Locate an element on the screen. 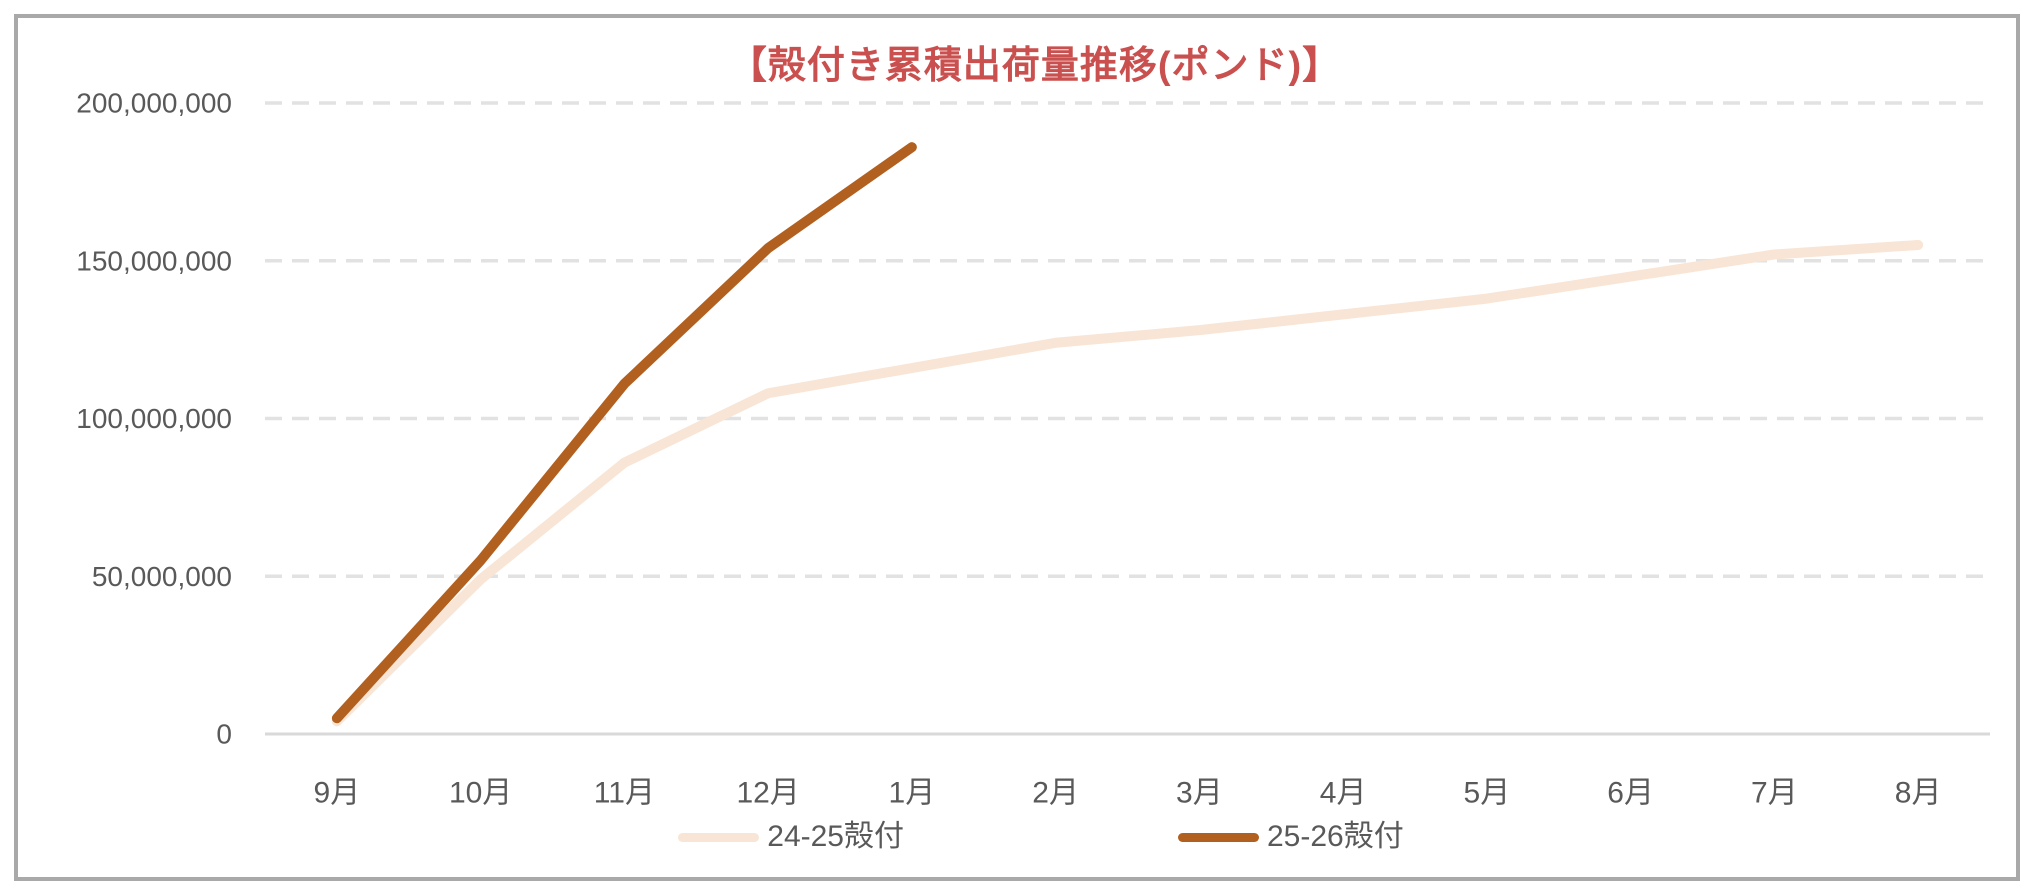  x-tick-label: 10月 is located at coordinates (480, 793).